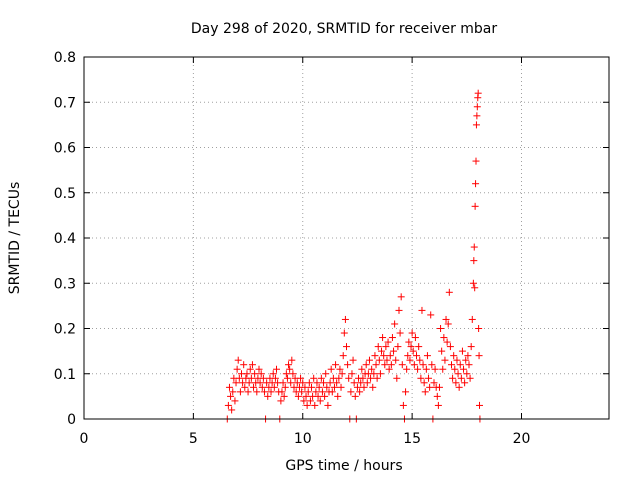  Describe the element at coordinates (65, 149) in the screenshot. I see `y-tick-label: 0.6` at that location.